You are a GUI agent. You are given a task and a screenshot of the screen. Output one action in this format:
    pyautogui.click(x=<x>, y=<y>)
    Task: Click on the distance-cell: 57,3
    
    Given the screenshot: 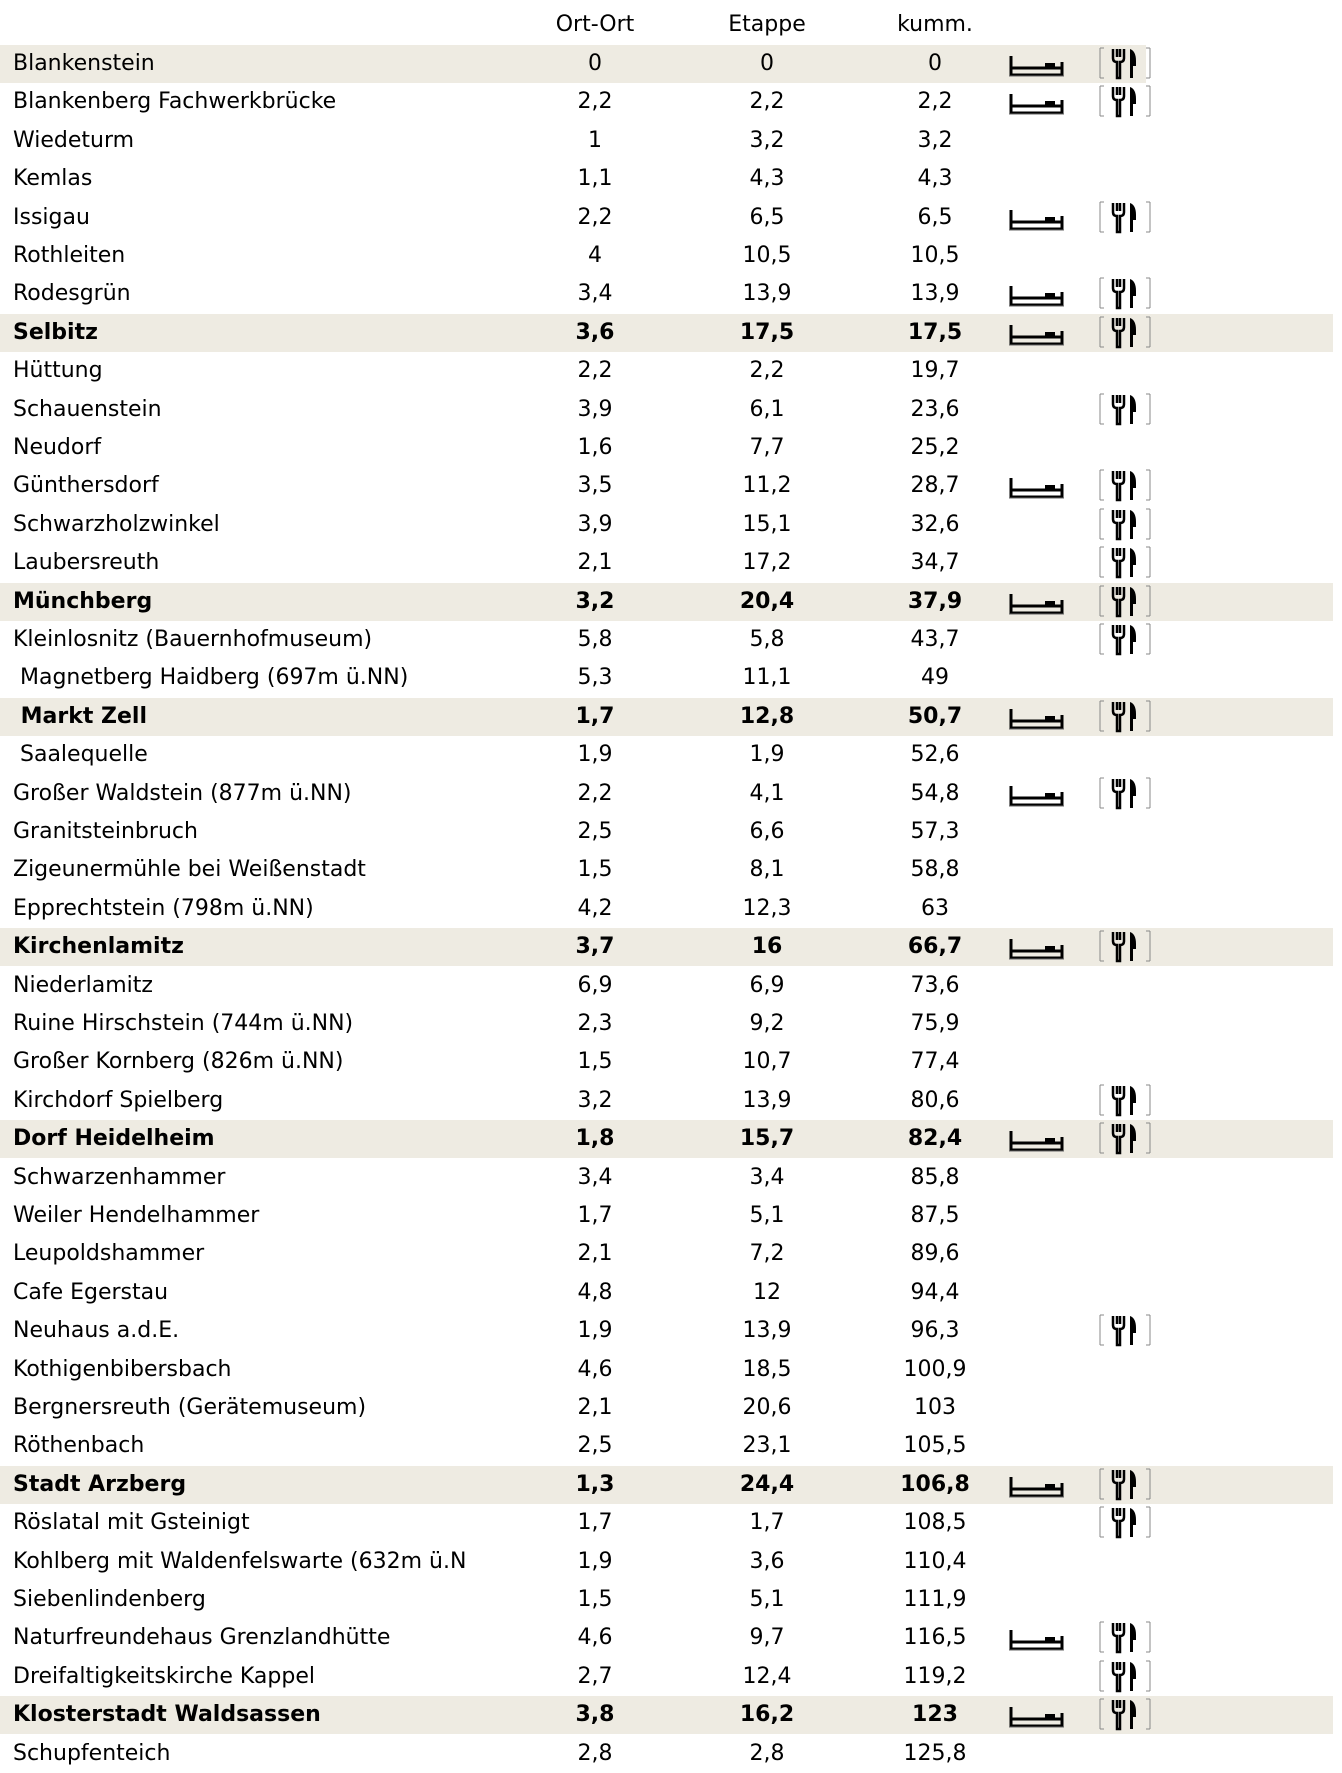 What is the action you would take?
    pyautogui.click(x=935, y=831)
    